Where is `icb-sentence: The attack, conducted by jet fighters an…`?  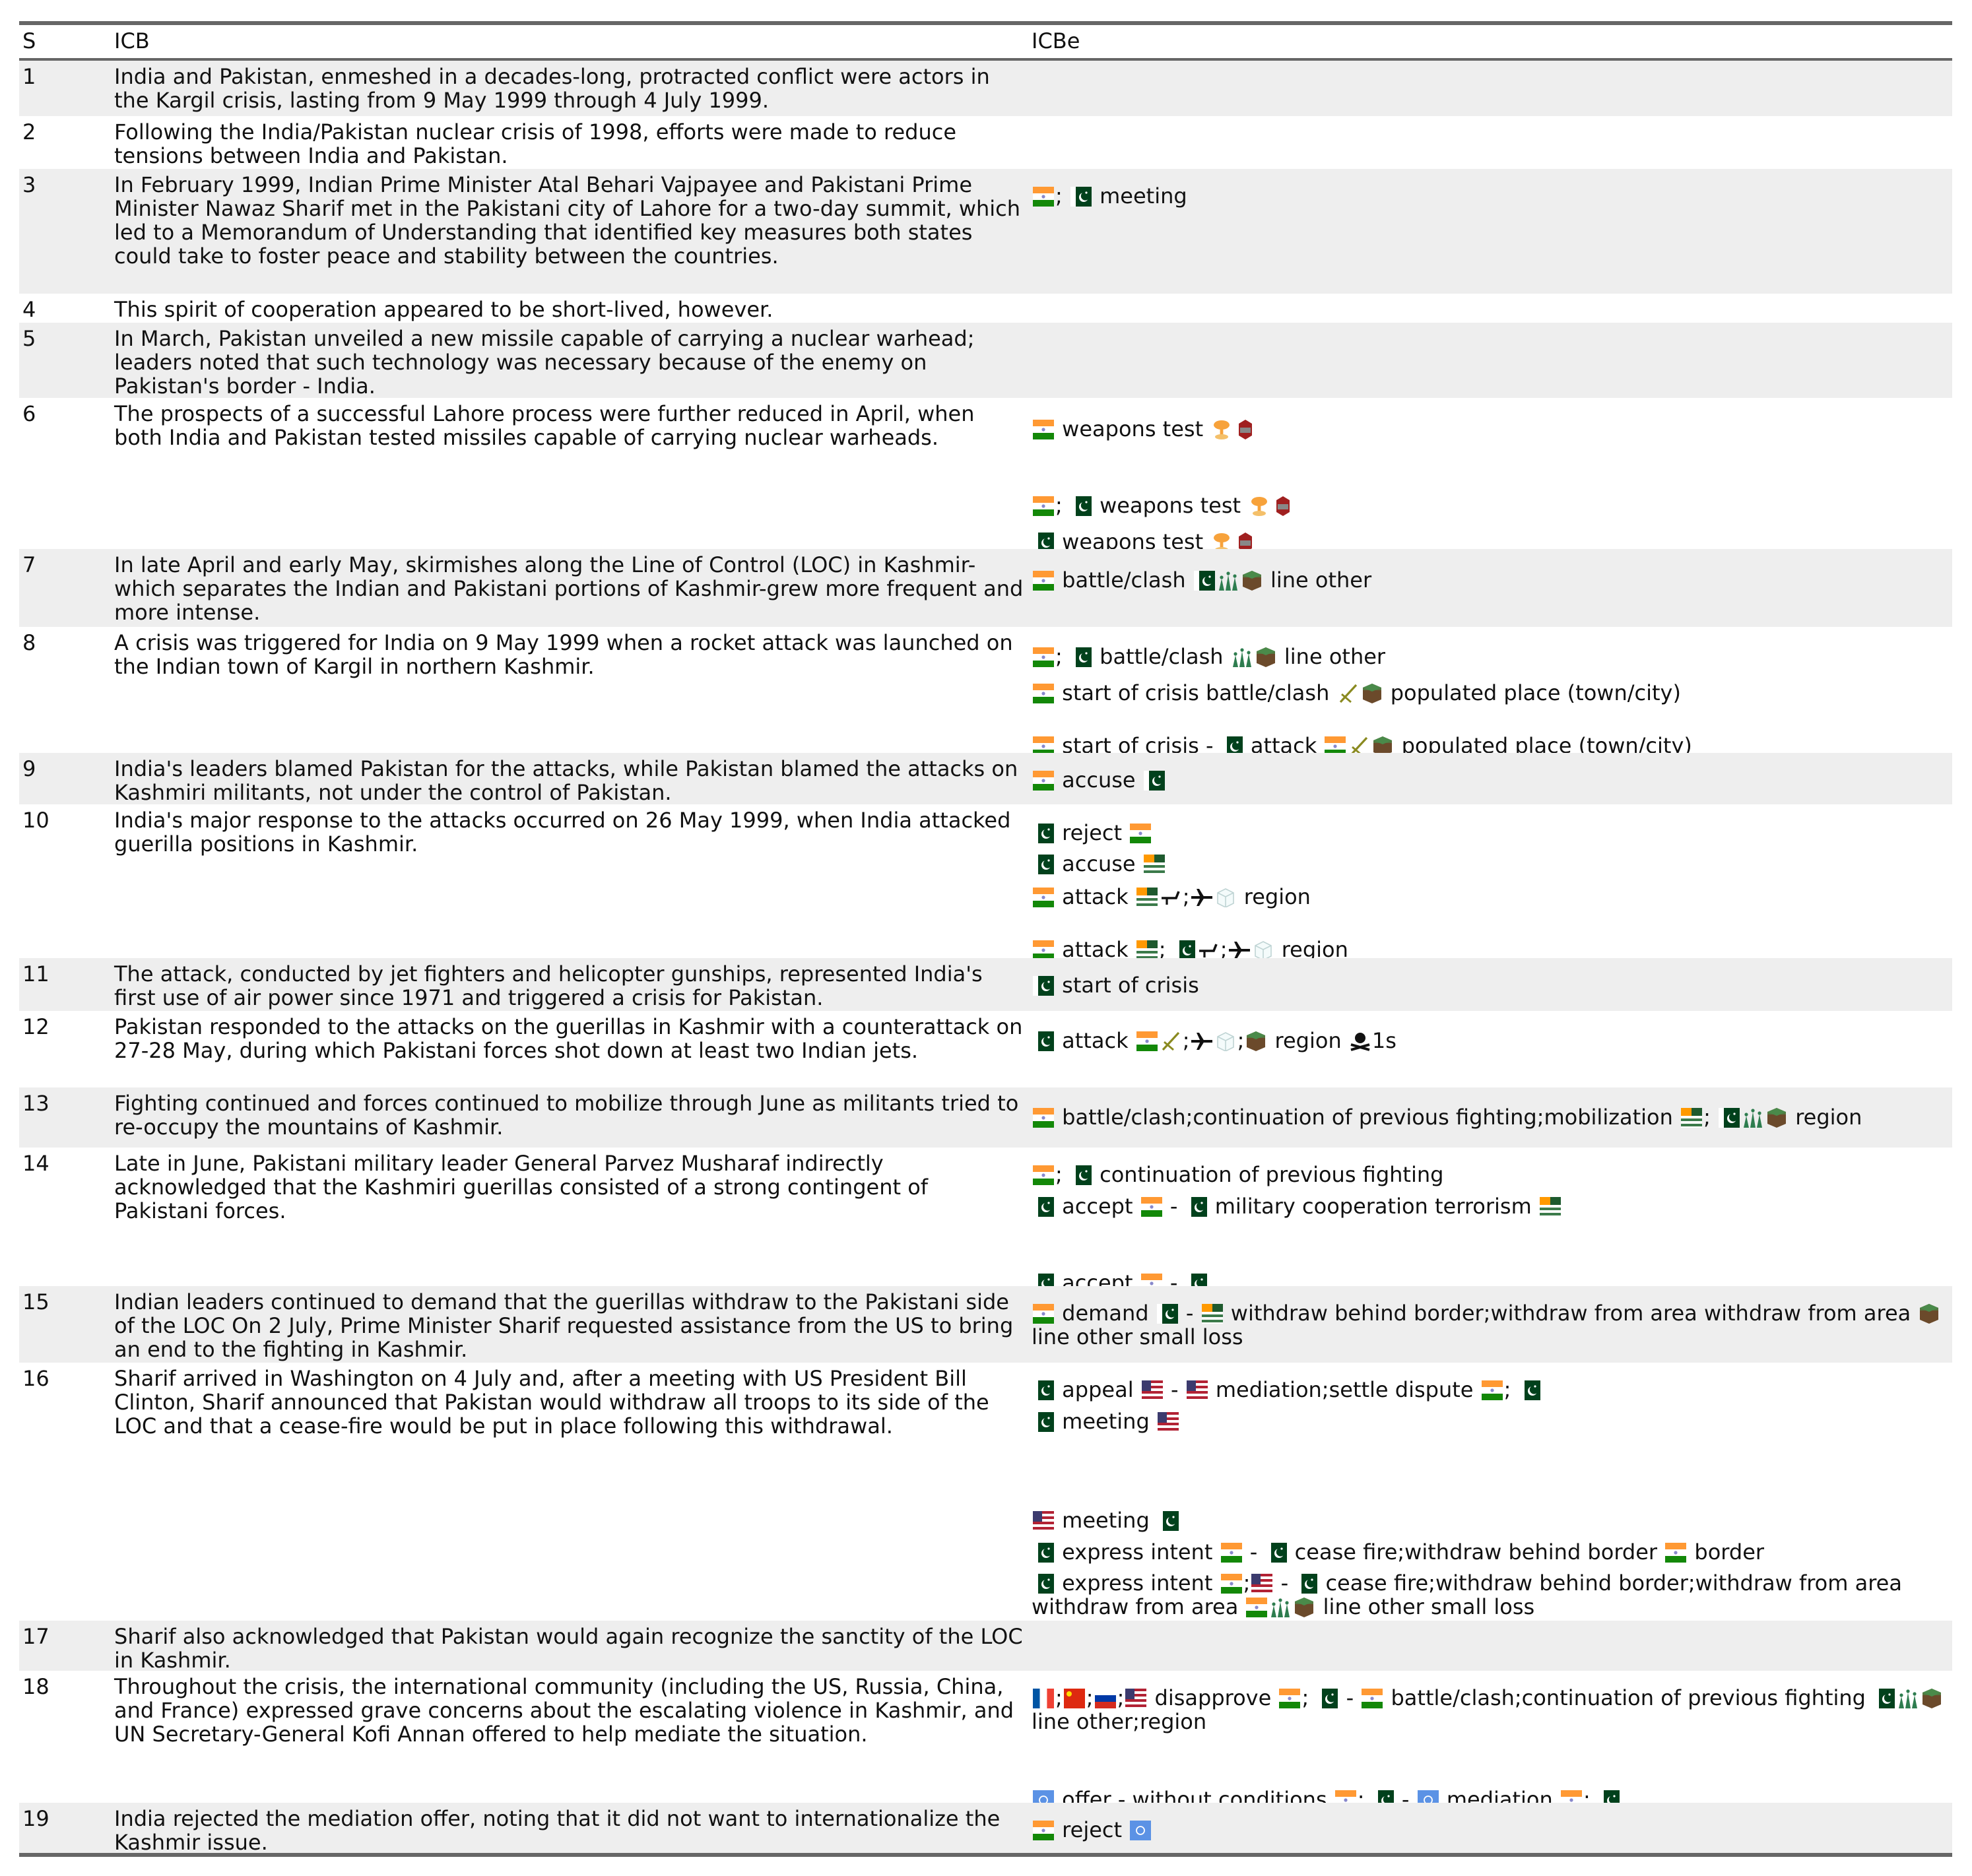
icb-sentence: The attack, conducted by jet fighters an… is located at coordinates (548, 986).